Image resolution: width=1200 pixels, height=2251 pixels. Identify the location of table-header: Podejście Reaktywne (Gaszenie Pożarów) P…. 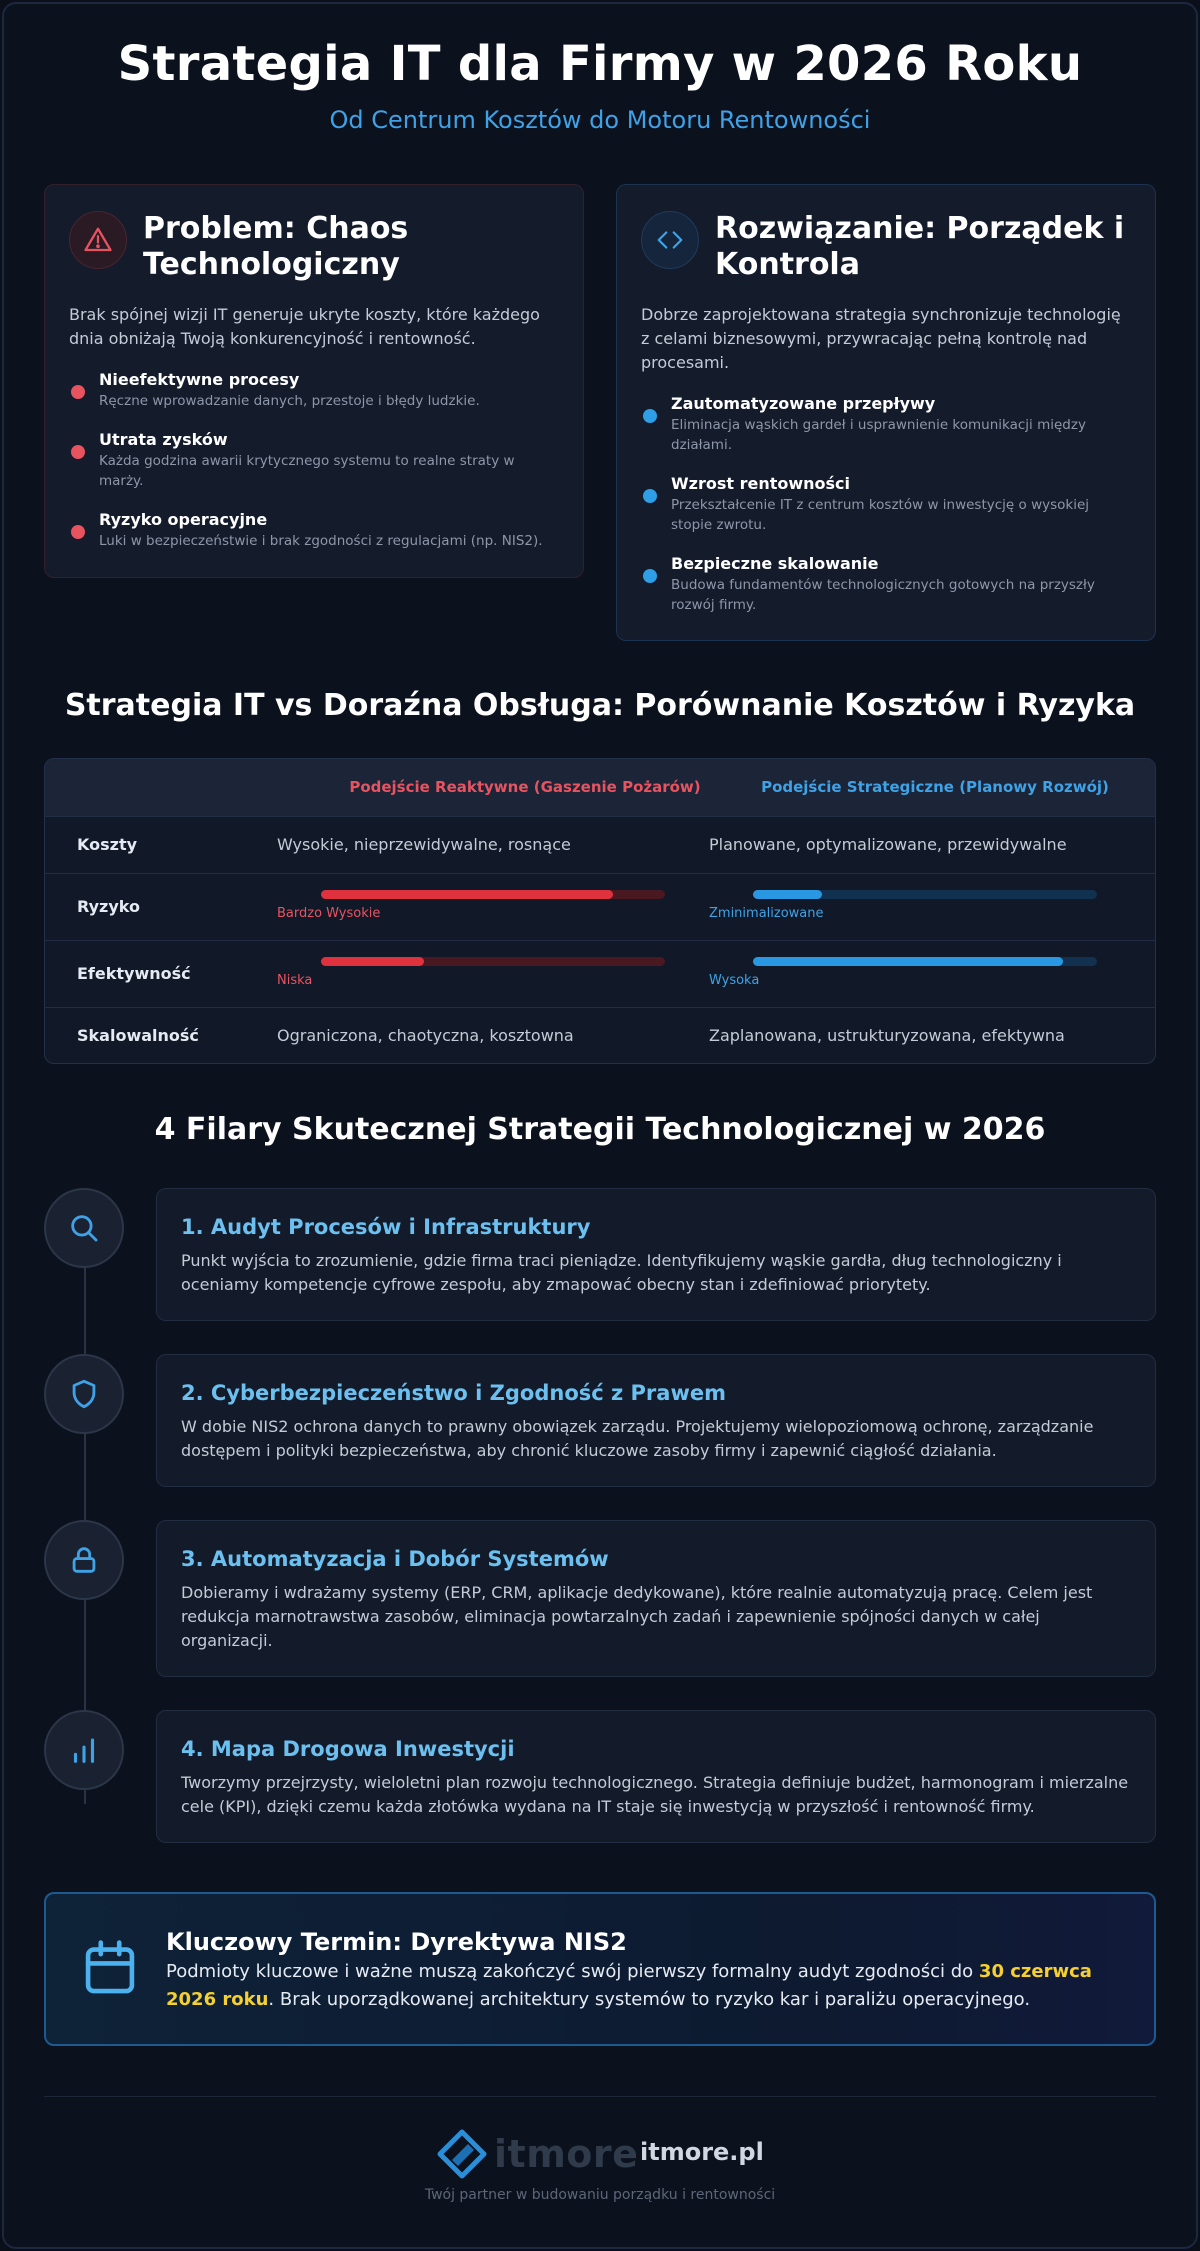
(600, 787).